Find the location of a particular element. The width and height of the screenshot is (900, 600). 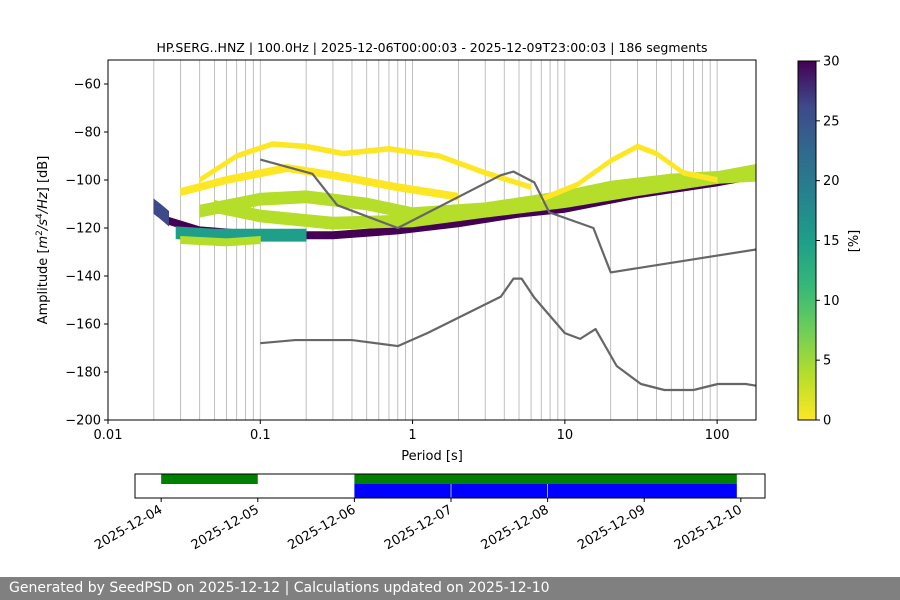

timeline-tick-label: 2025-12-06 is located at coordinates (321, 527).